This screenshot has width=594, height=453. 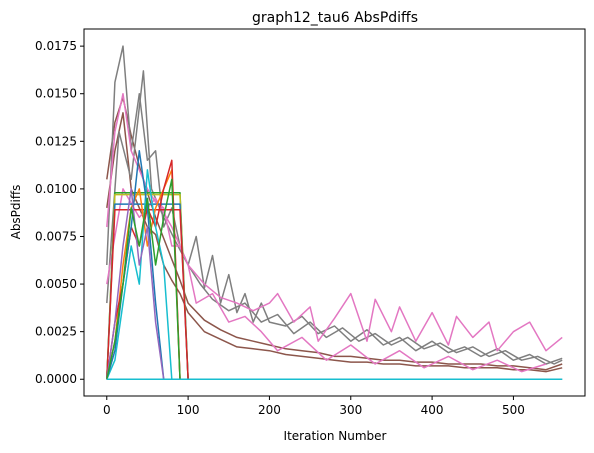 I want to click on y-tick-label: 0.0025, so click(x=56, y=332).